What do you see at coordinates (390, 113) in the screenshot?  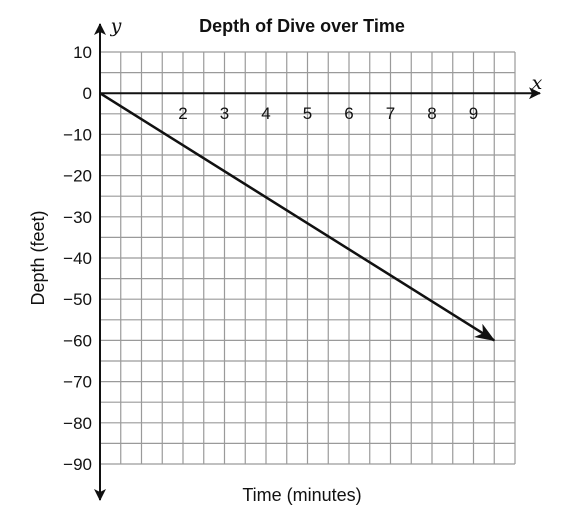 I see `x-tick-label: 7` at bounding box center [390, 113].